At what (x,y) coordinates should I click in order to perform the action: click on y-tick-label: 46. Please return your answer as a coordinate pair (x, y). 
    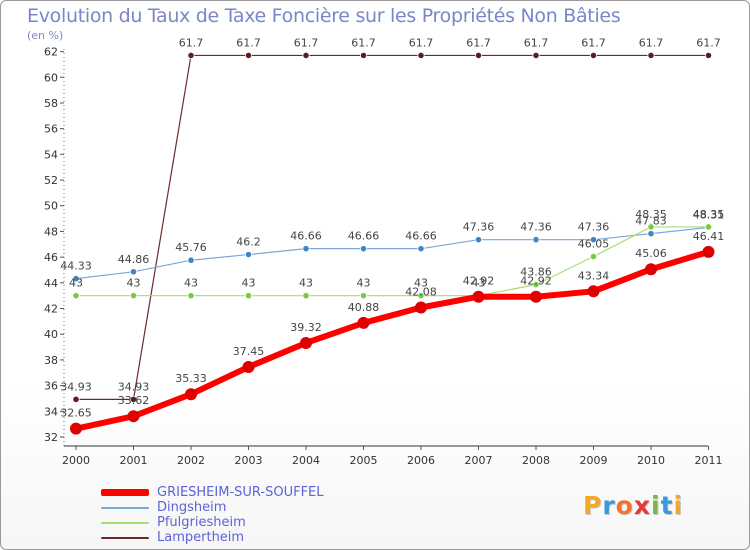
    Looking at the image, I should click on (51, 257).